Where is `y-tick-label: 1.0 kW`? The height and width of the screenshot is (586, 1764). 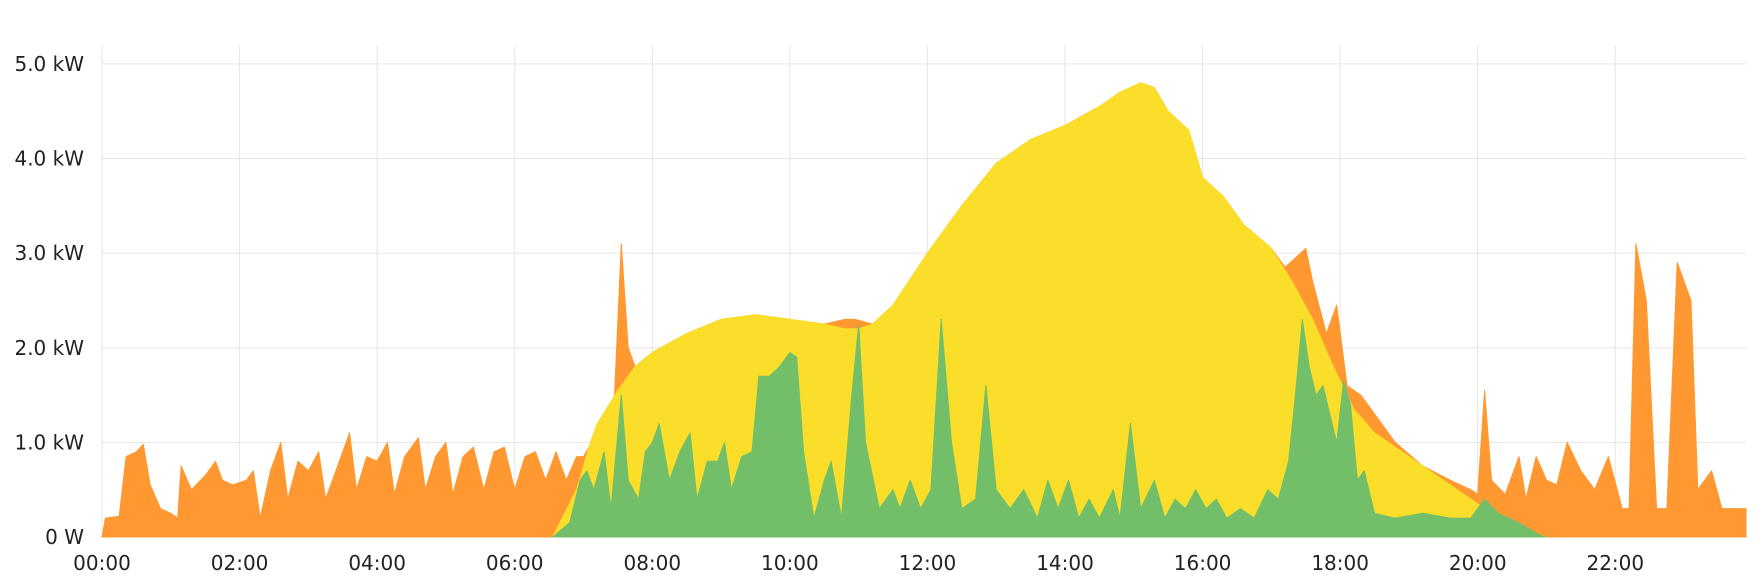
y-tick-label: 1.0 kW is located at coordinates (49, 442).